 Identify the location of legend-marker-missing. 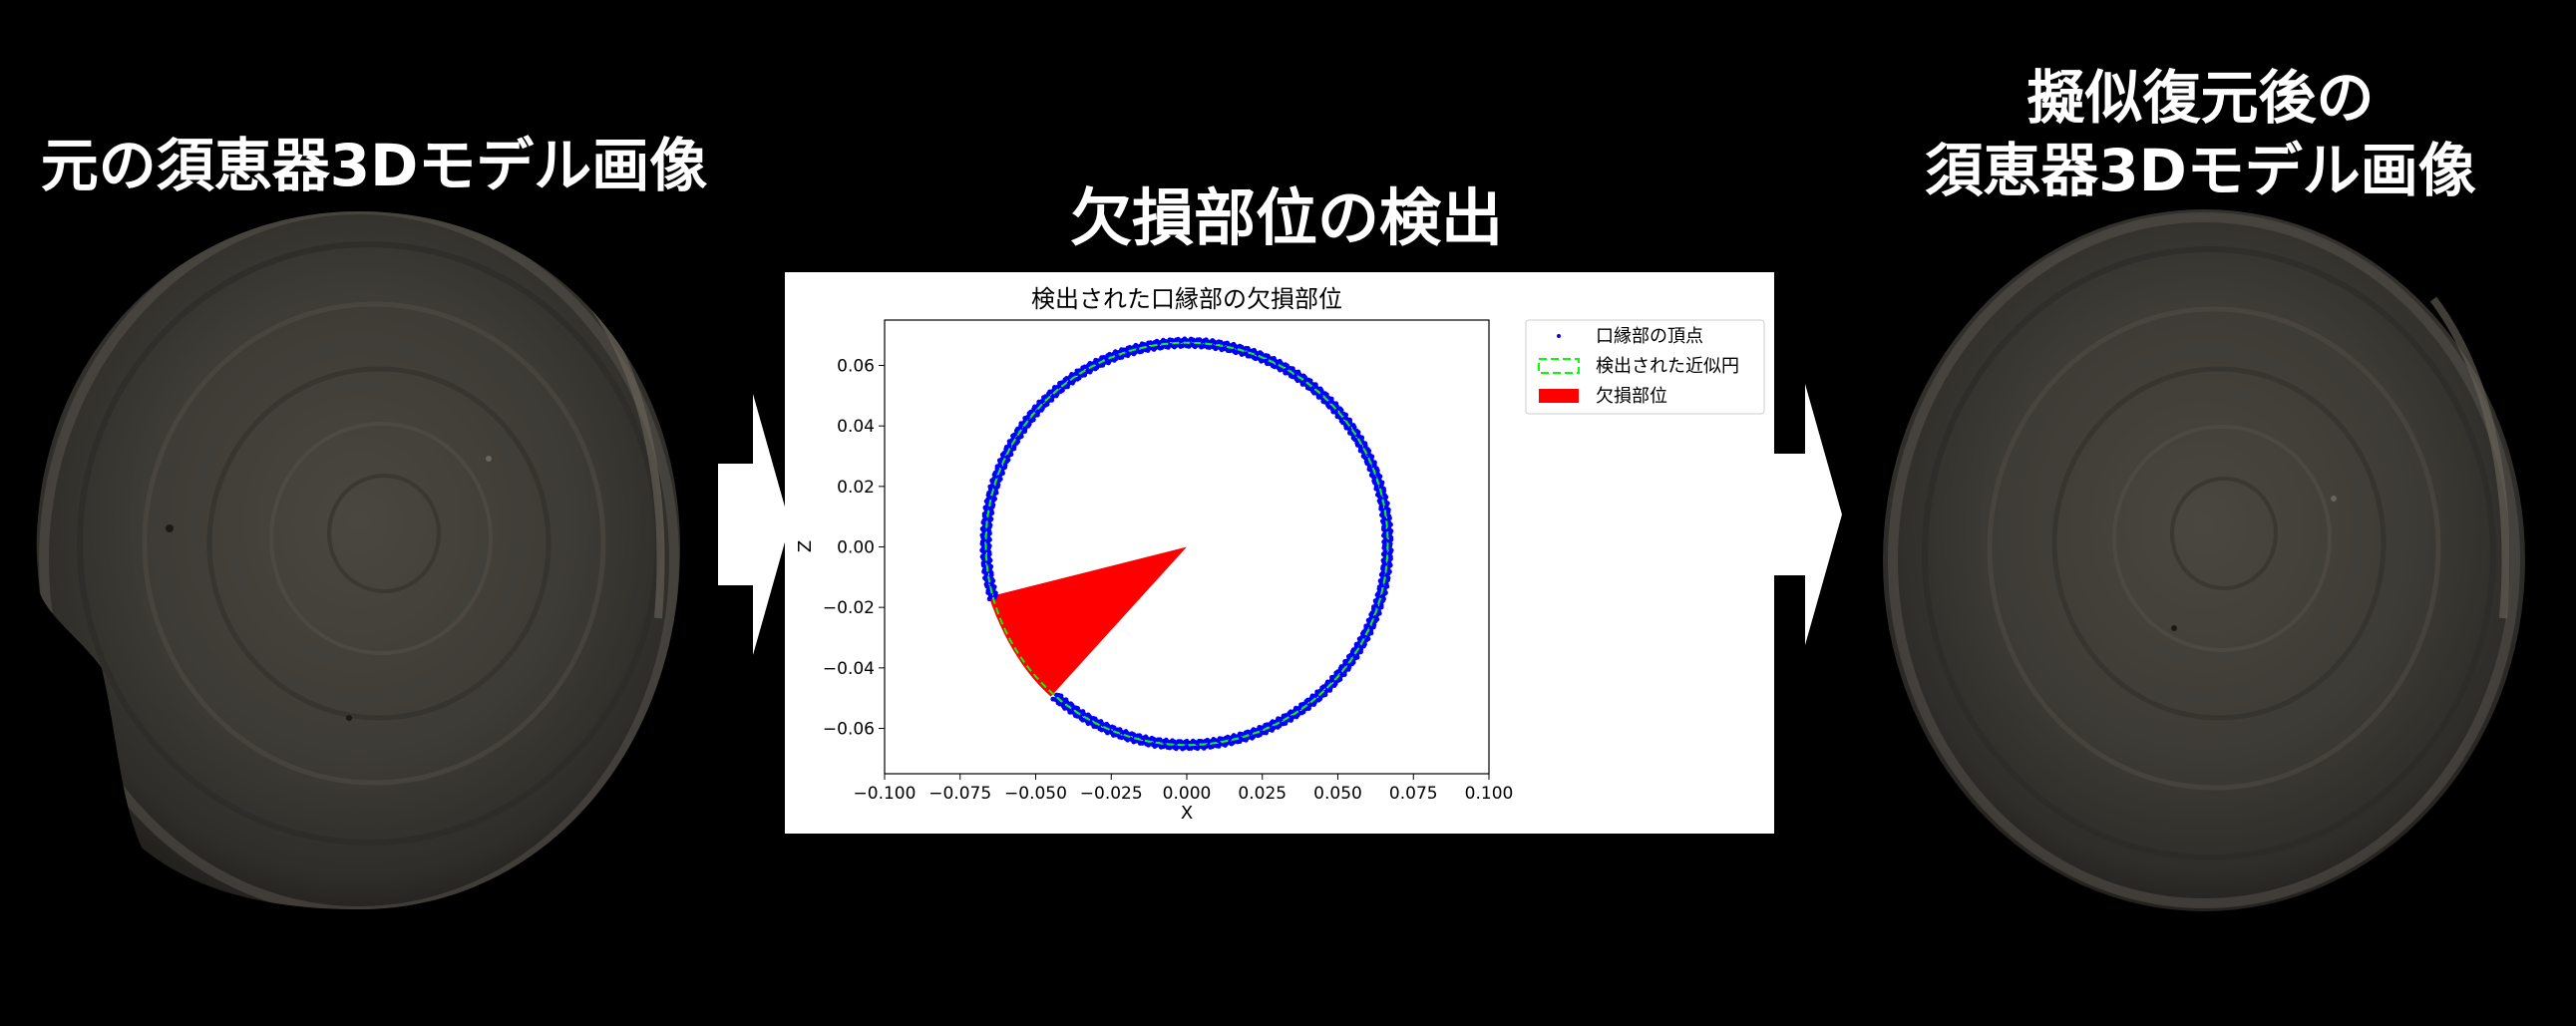
(1559, 396).